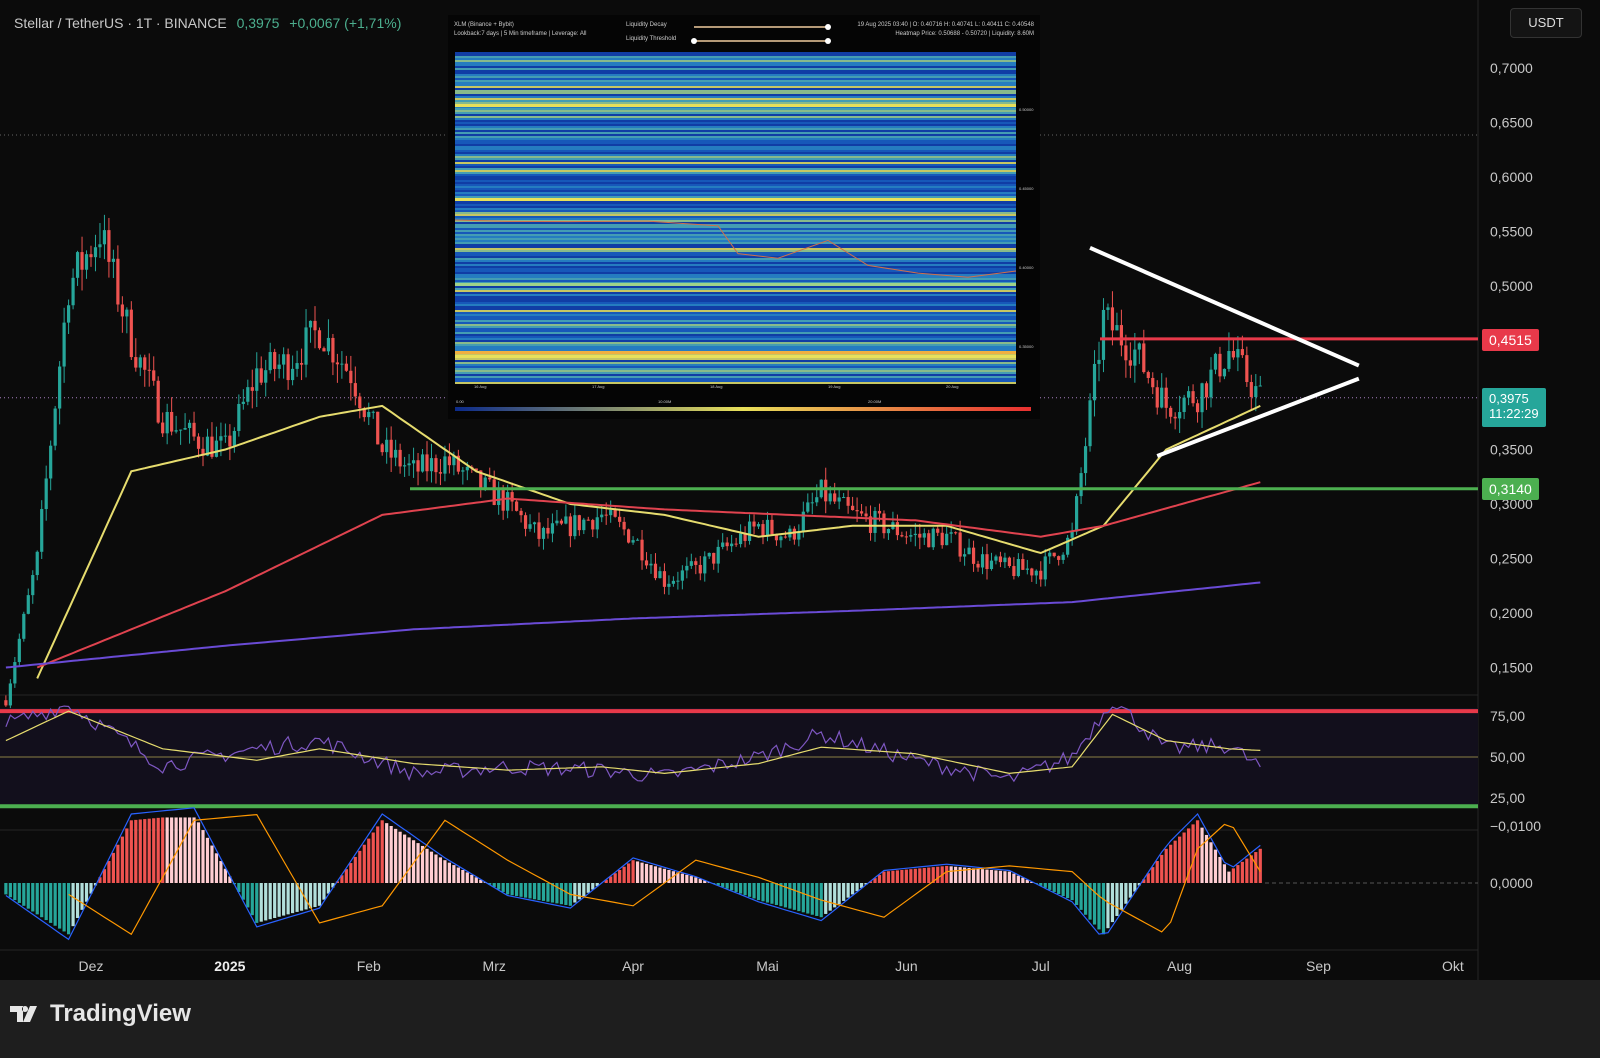 This screenshot has height=1058, width=1600. I want to click on price-change: +0,0067 (+1,71%), so click(345, 23).